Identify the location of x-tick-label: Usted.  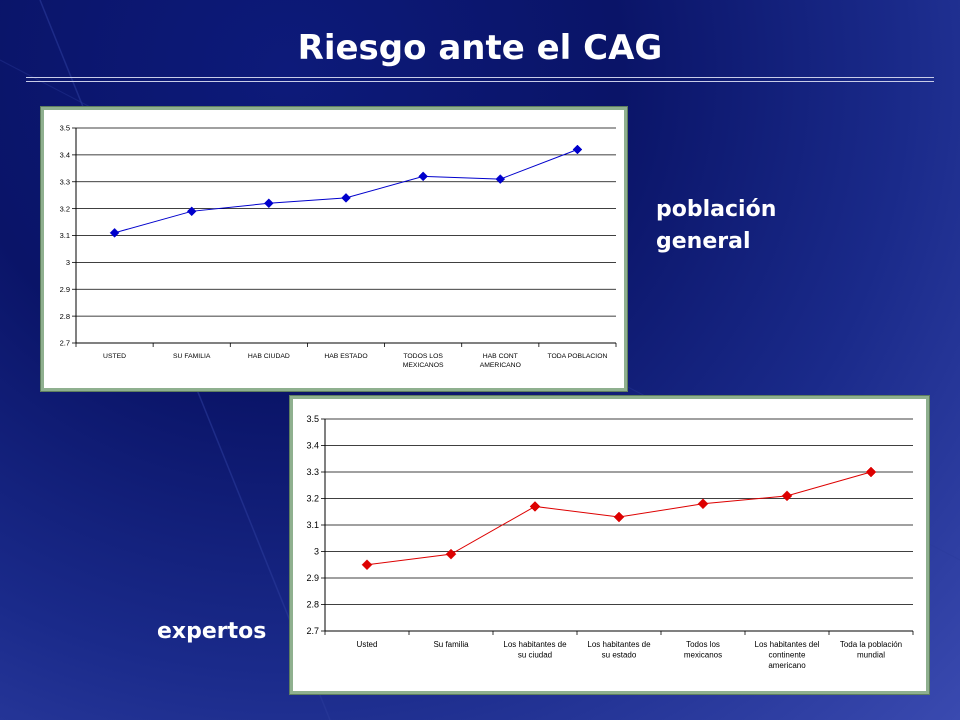
(367, 644).